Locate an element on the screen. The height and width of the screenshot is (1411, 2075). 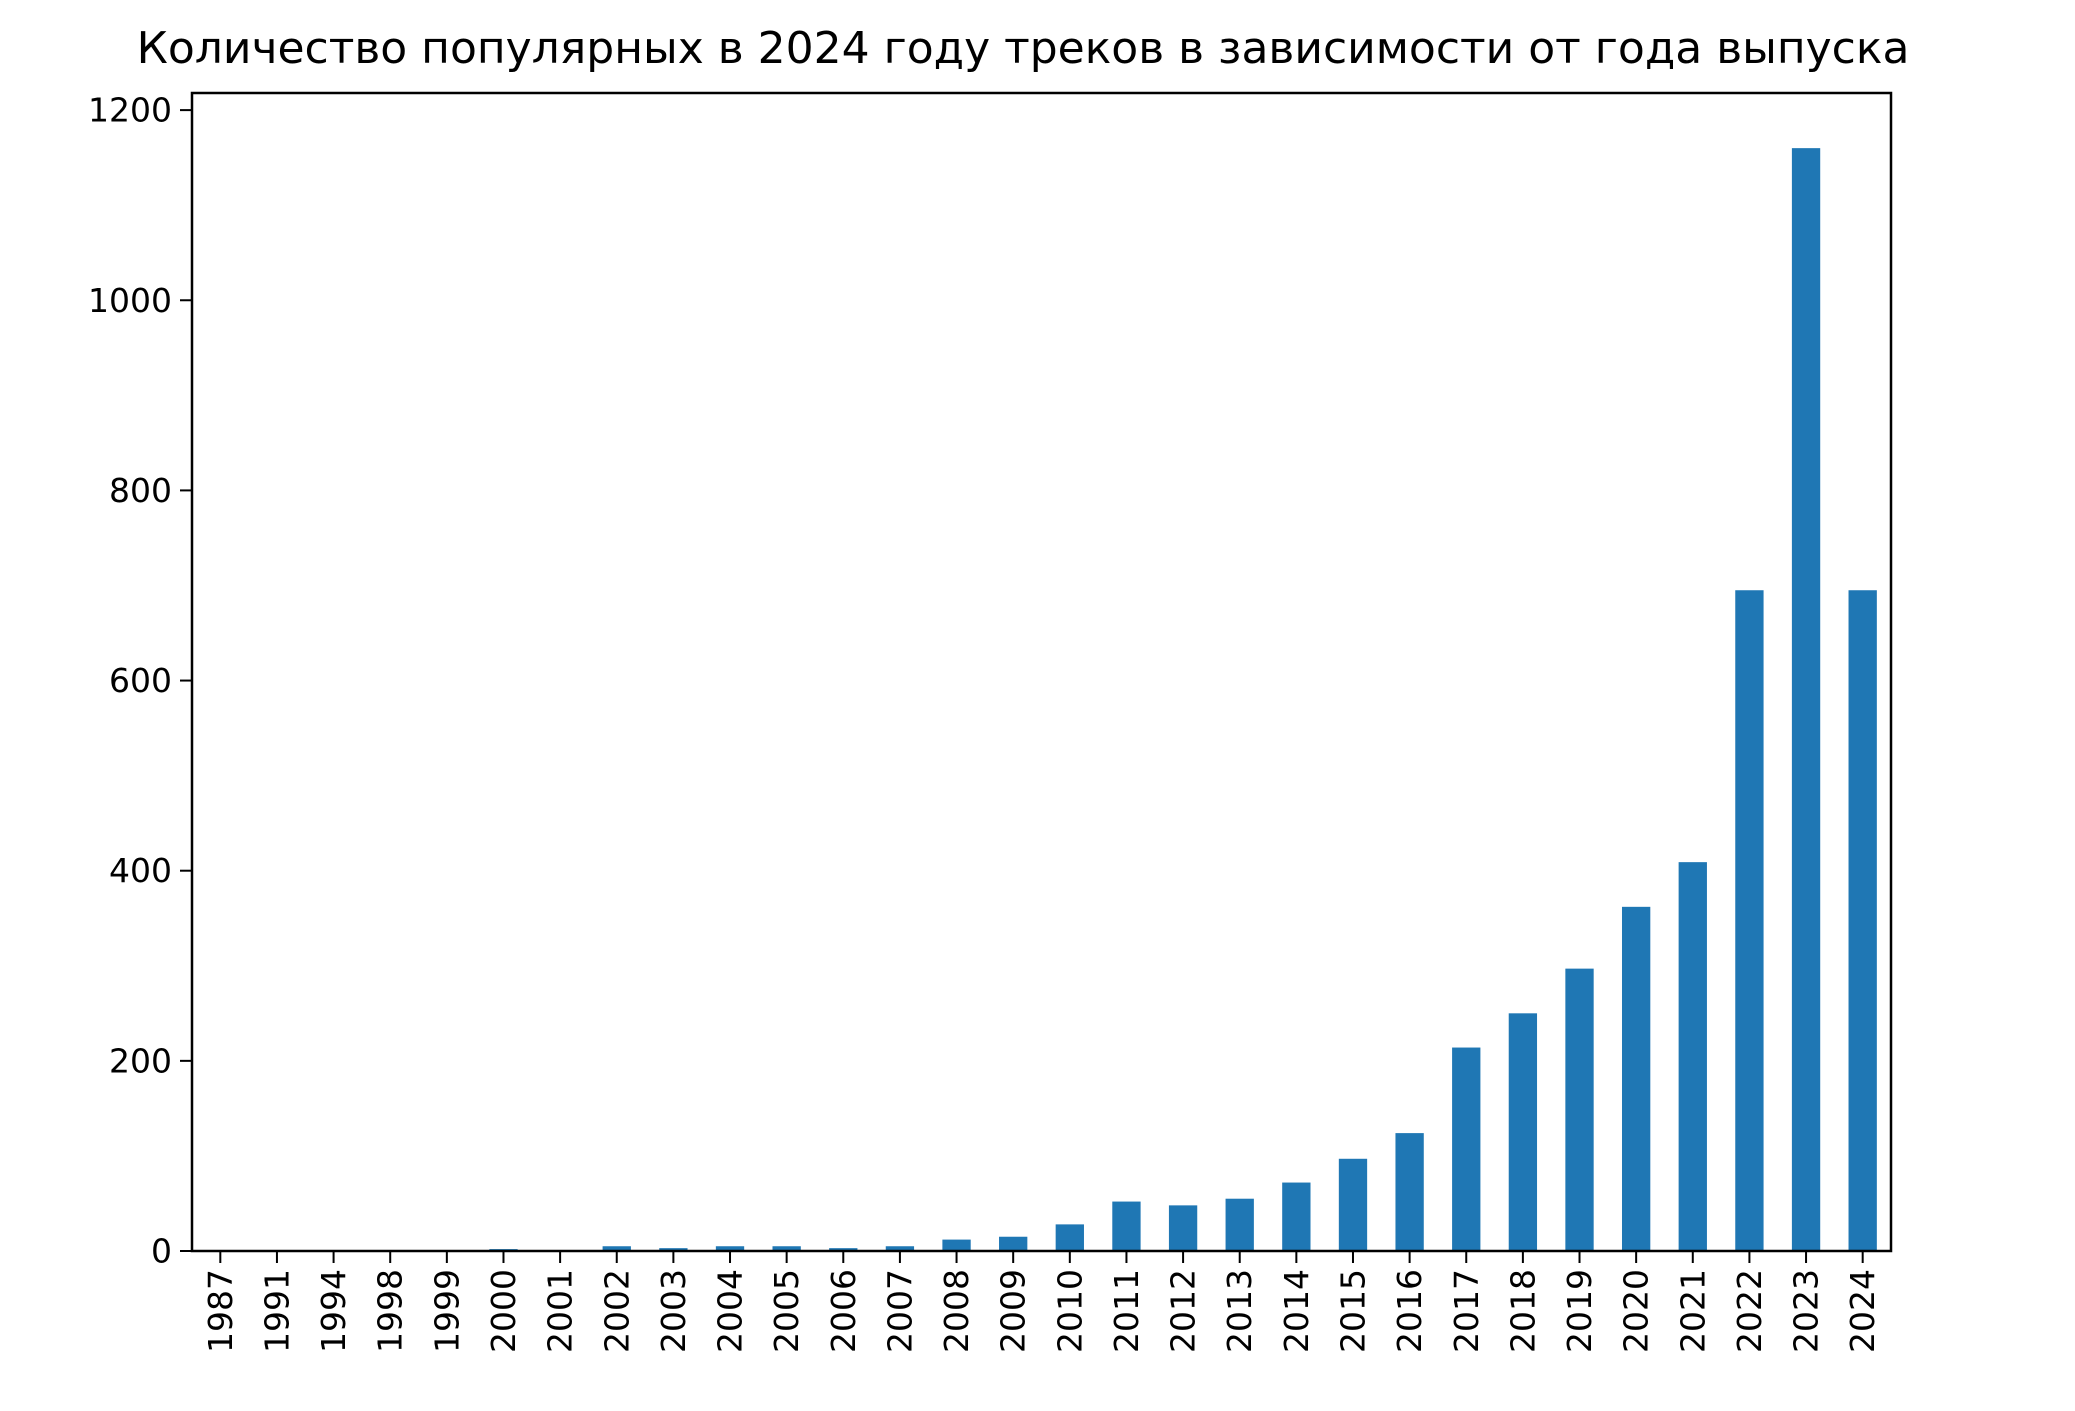
bar-2022 is located at coordinates (1749, 920).